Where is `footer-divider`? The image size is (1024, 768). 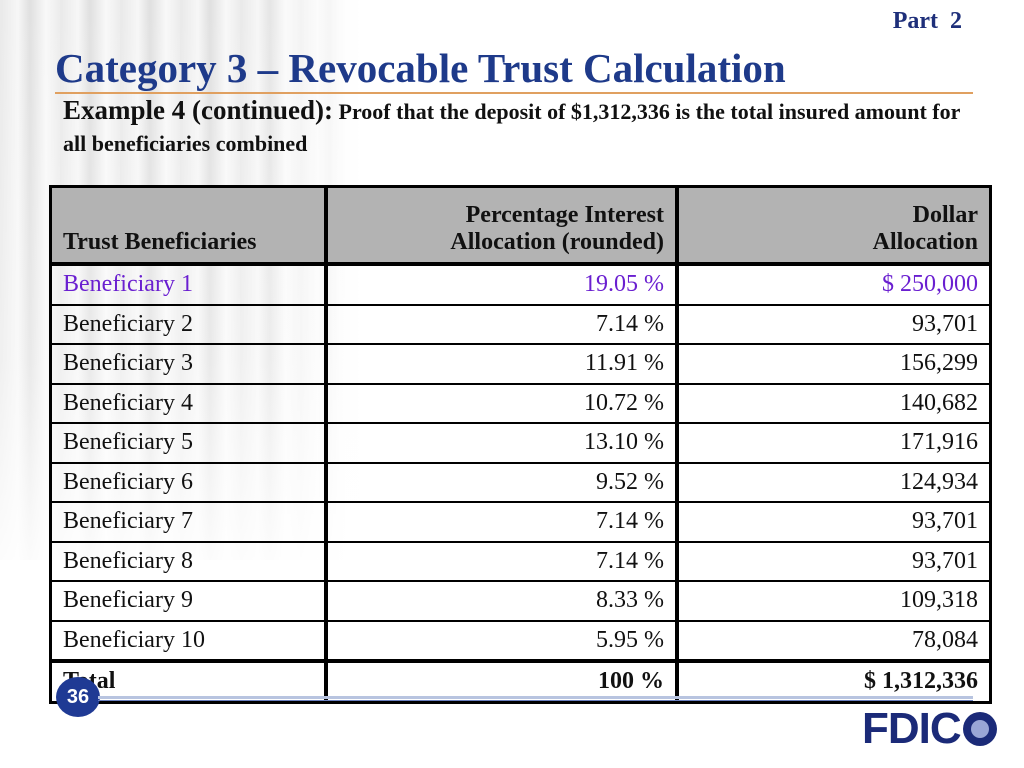 footer-divider is located at coordinates (535, 697).